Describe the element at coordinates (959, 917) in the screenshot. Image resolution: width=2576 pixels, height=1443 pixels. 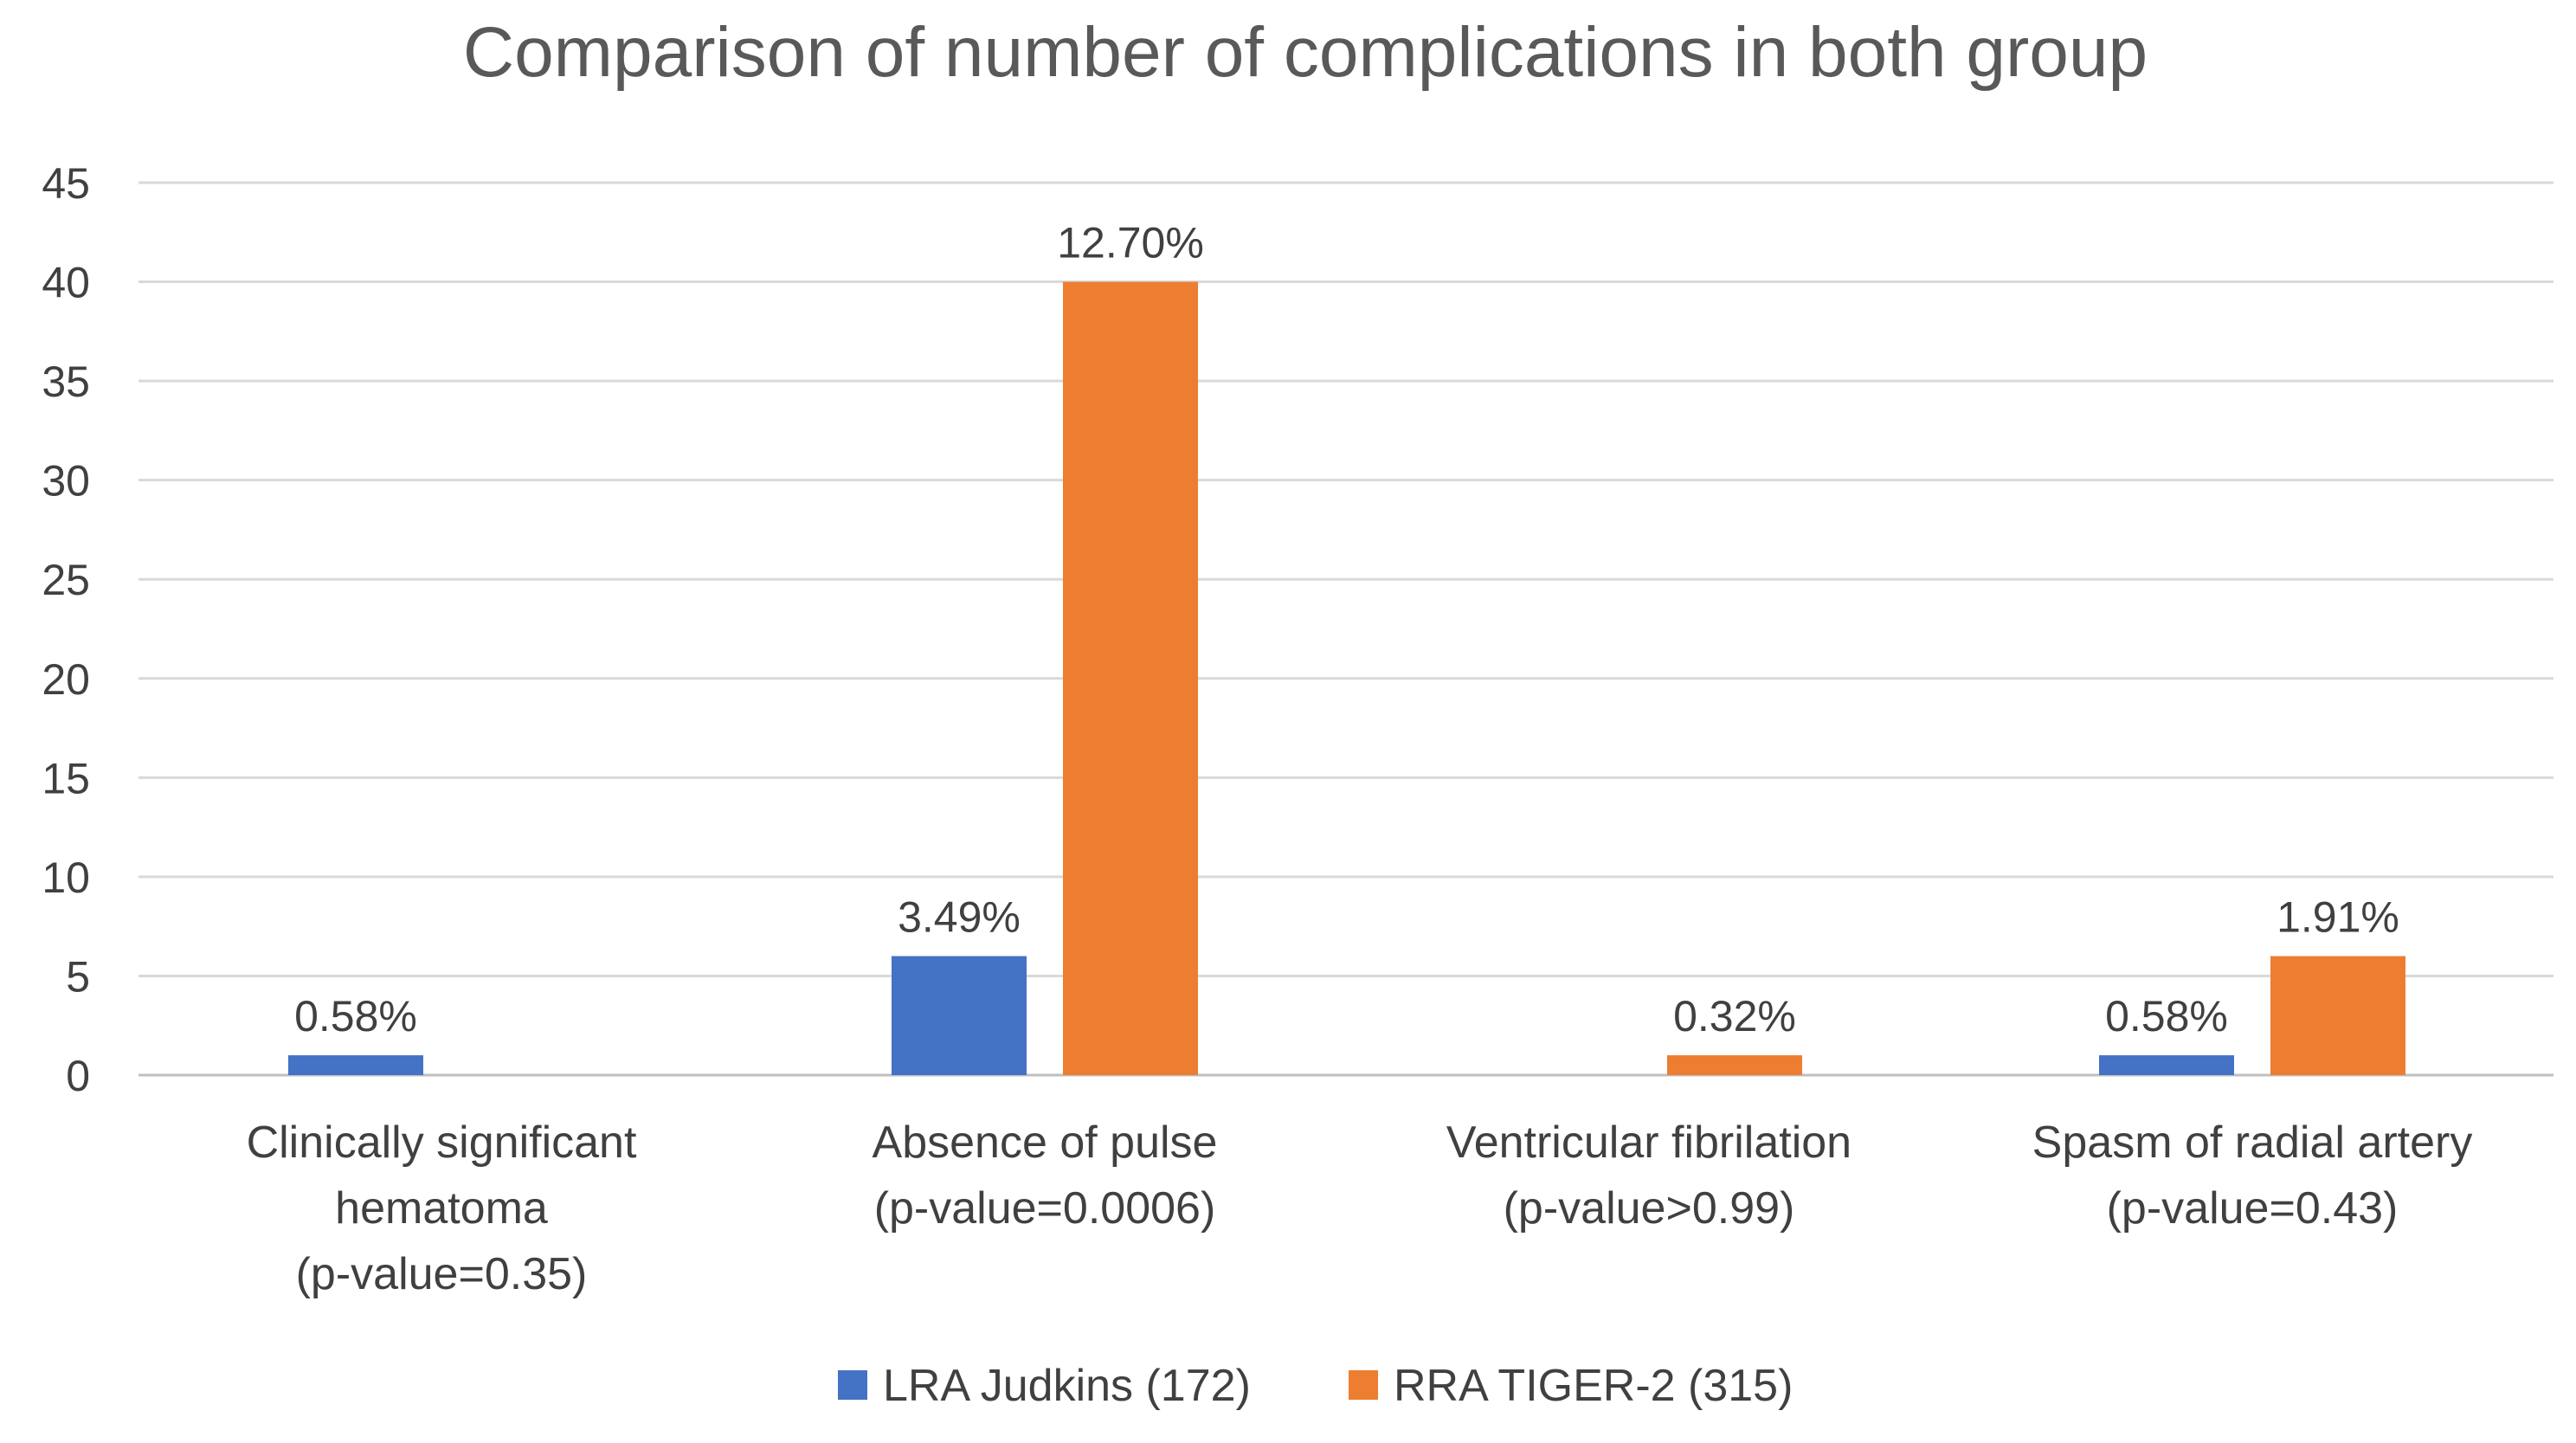
I see `data-label: 3.49%` at that location.